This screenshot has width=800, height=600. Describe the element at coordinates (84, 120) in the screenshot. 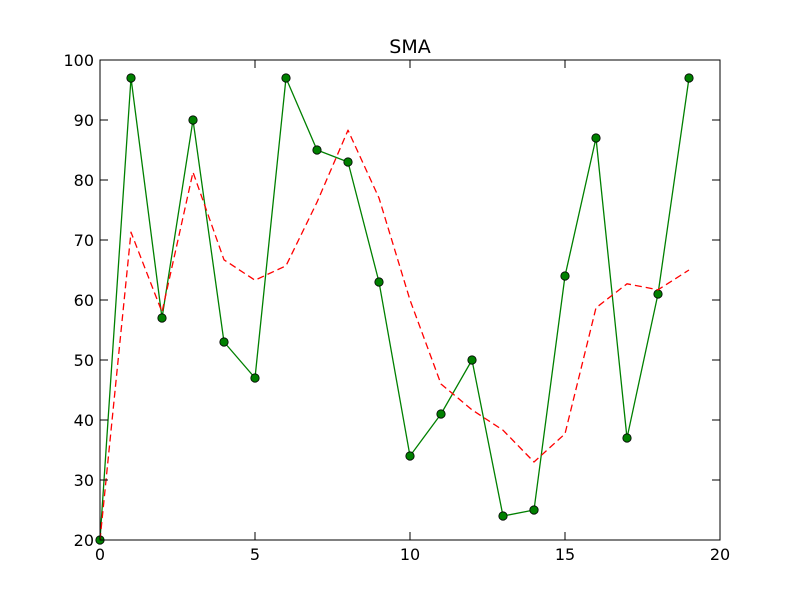

I see `y-tick-label-7: 90` at that location.